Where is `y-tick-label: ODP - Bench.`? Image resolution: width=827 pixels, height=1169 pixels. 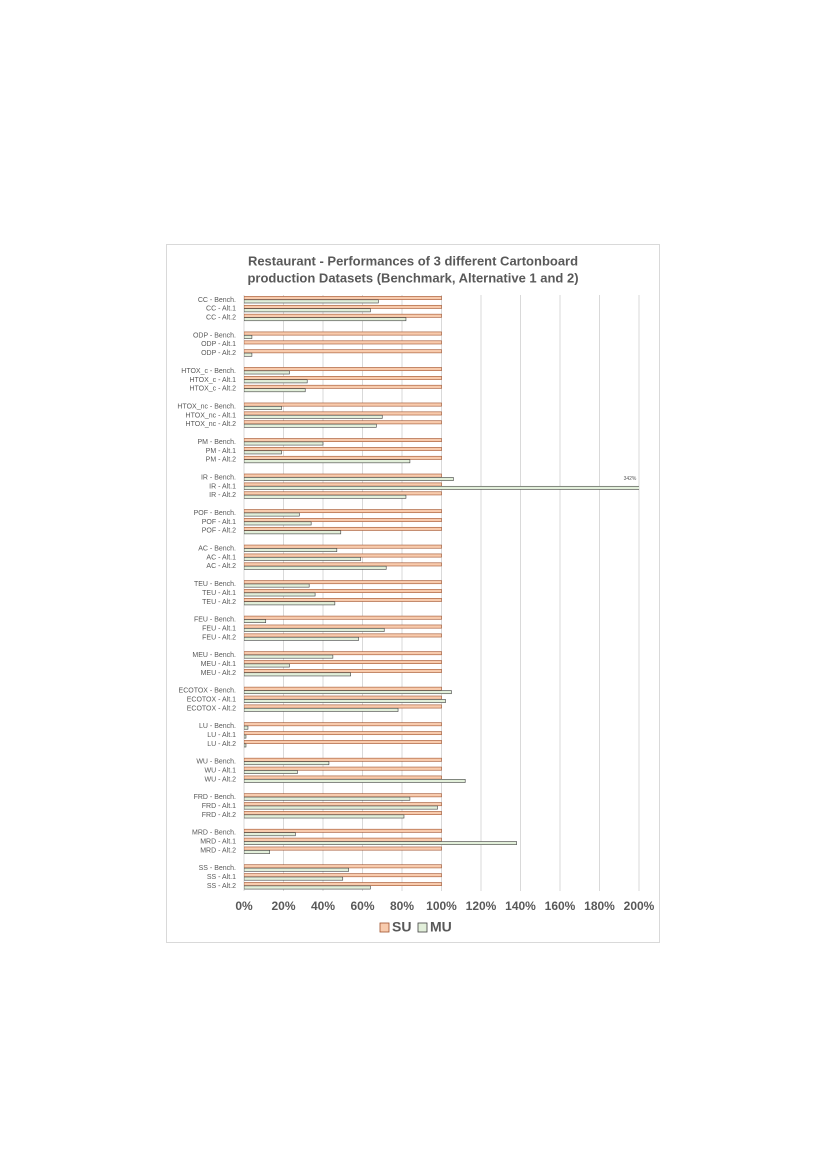 y-tick-label: ODP - Bench. is located at coordinates (214, 335).